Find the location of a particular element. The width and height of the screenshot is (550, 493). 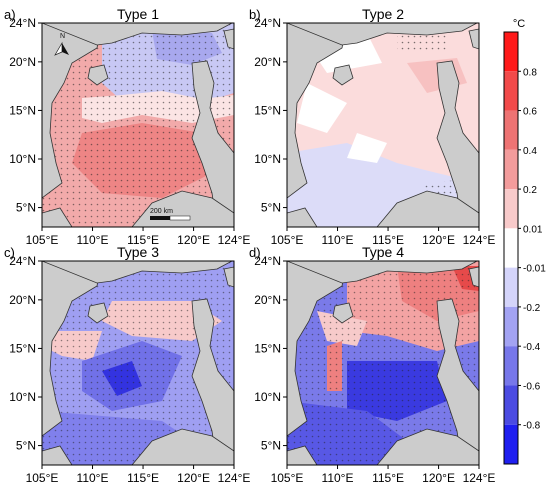

panel-b-title: Type 2 is located at coordinates (383, 14).